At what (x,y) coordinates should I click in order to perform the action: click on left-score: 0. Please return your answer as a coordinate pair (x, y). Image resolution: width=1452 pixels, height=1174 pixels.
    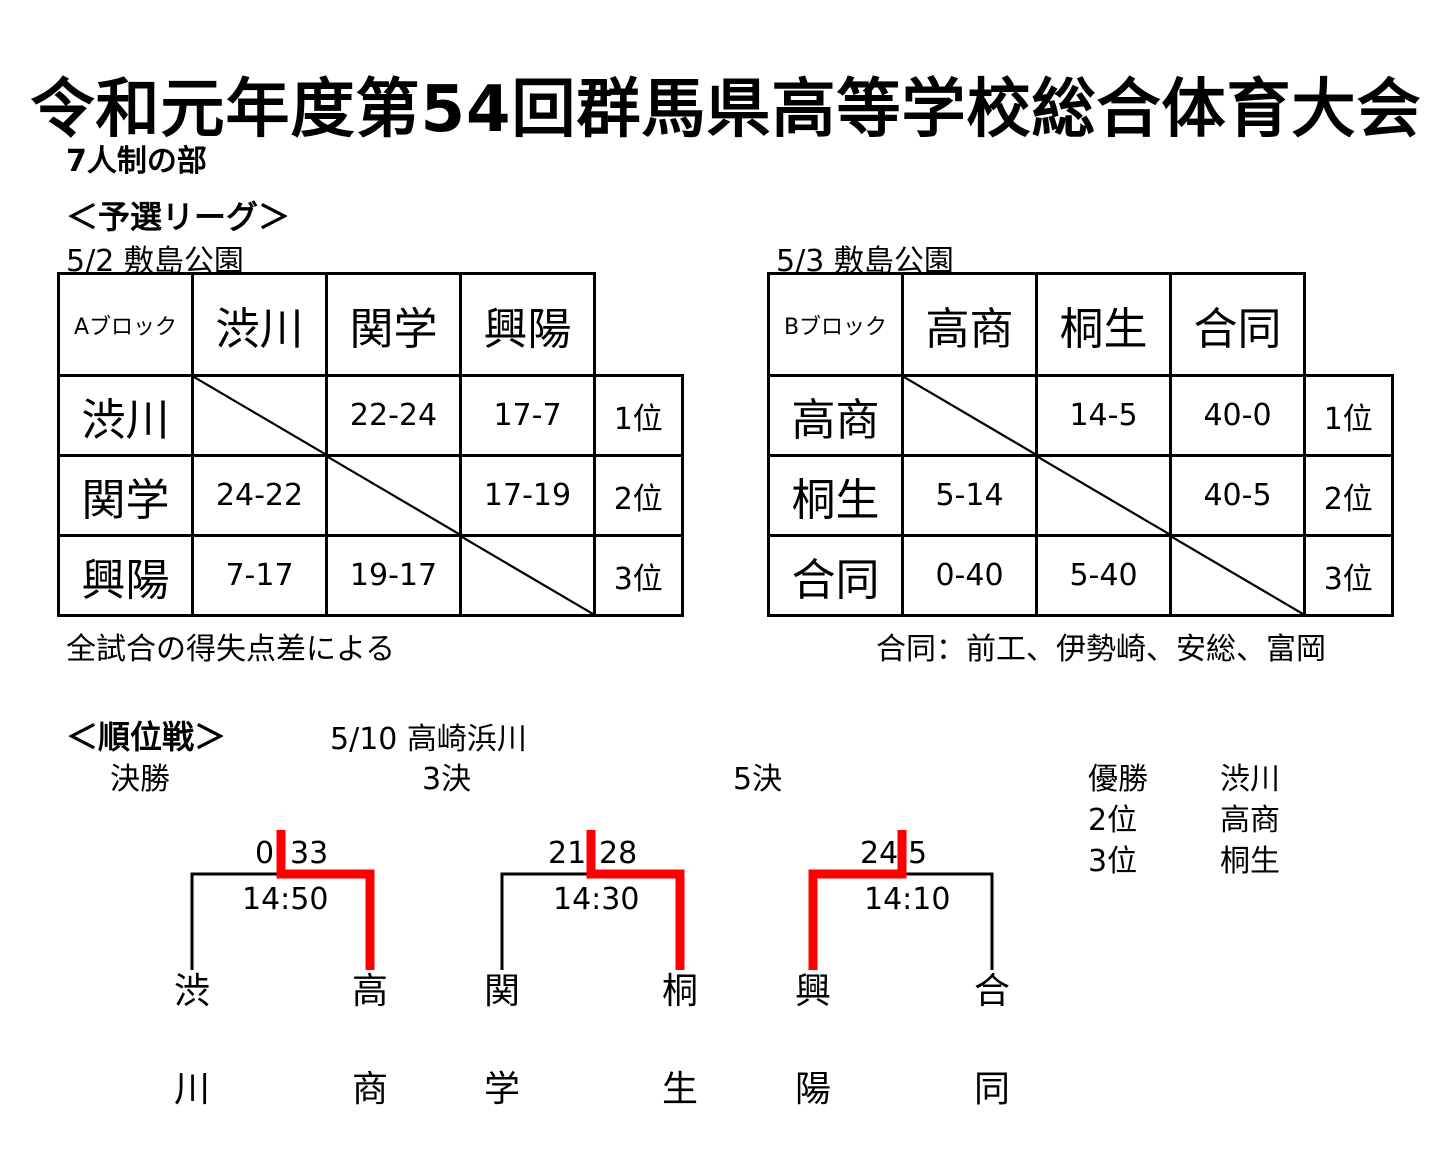
    Looking at the image, I should click on (265, 853).